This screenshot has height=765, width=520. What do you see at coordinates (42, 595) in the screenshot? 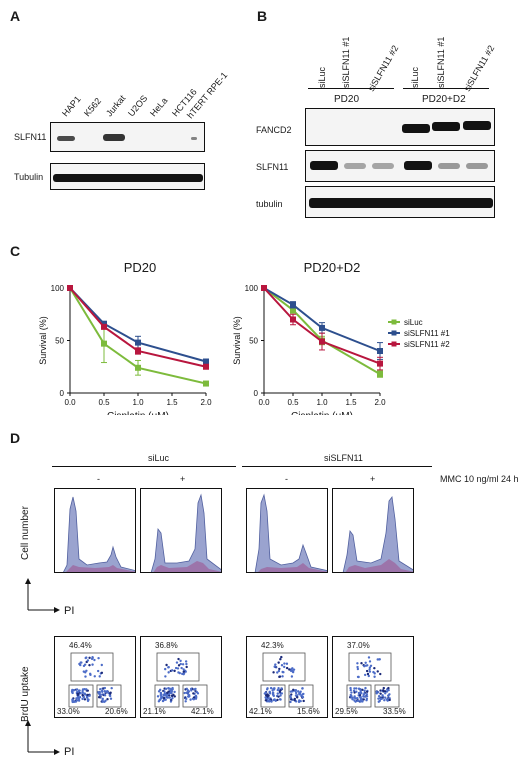
I see `axis-arrows-top` at bounding box center [42, 595].